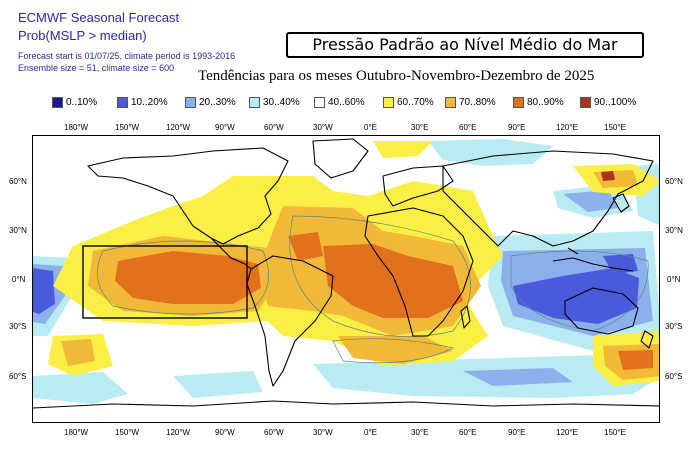 This screenshot has height=456, width=700. I want to click on legend-label: 10..20%, so click(149, 102).